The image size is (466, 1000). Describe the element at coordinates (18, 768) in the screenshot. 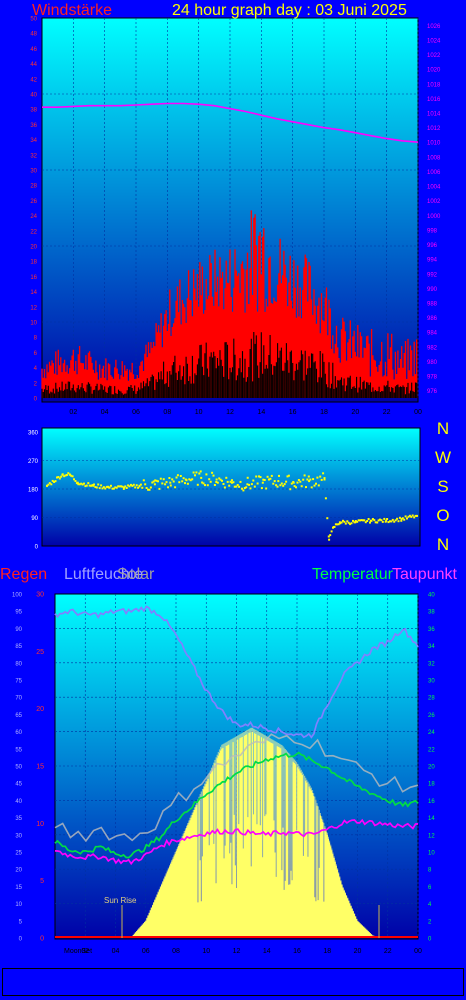

I see `humidity-tick-label: 50` at that location.